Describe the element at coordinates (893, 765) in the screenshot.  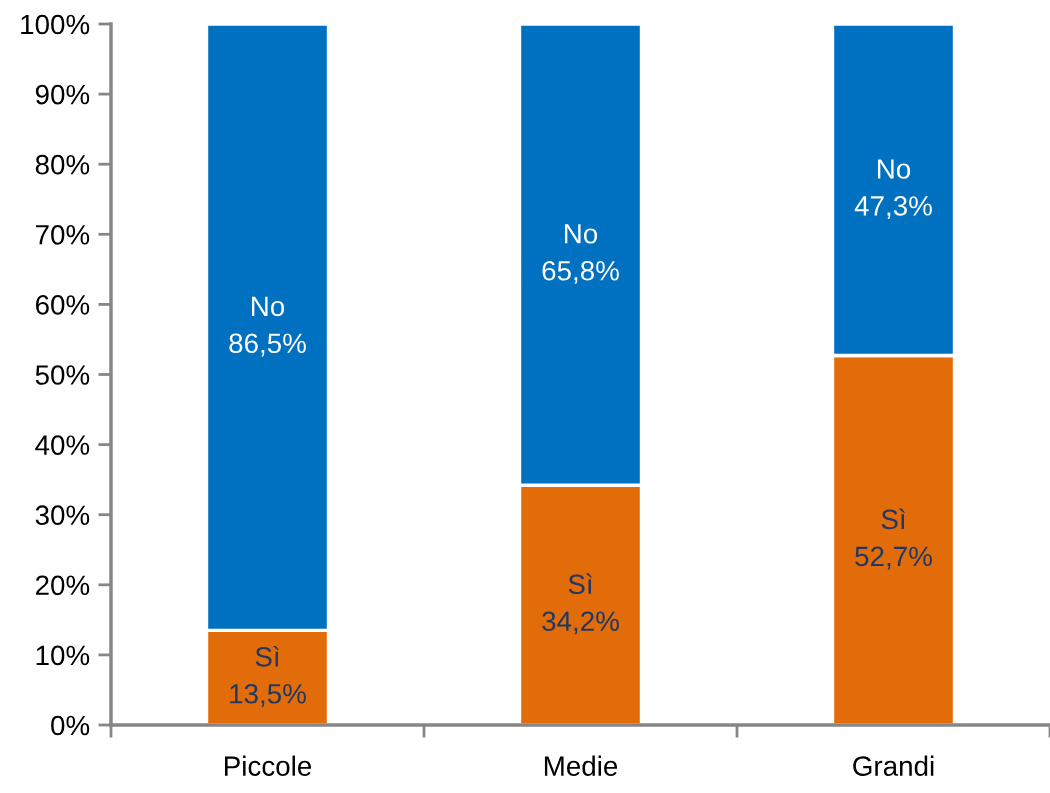
I see `x-tick-label: Grandi` at that location.